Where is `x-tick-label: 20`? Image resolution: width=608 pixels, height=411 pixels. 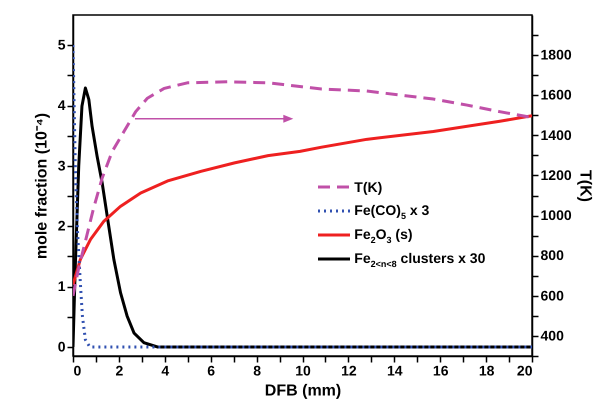
x-tick-label: 20 is located at coordinates (524, 370).